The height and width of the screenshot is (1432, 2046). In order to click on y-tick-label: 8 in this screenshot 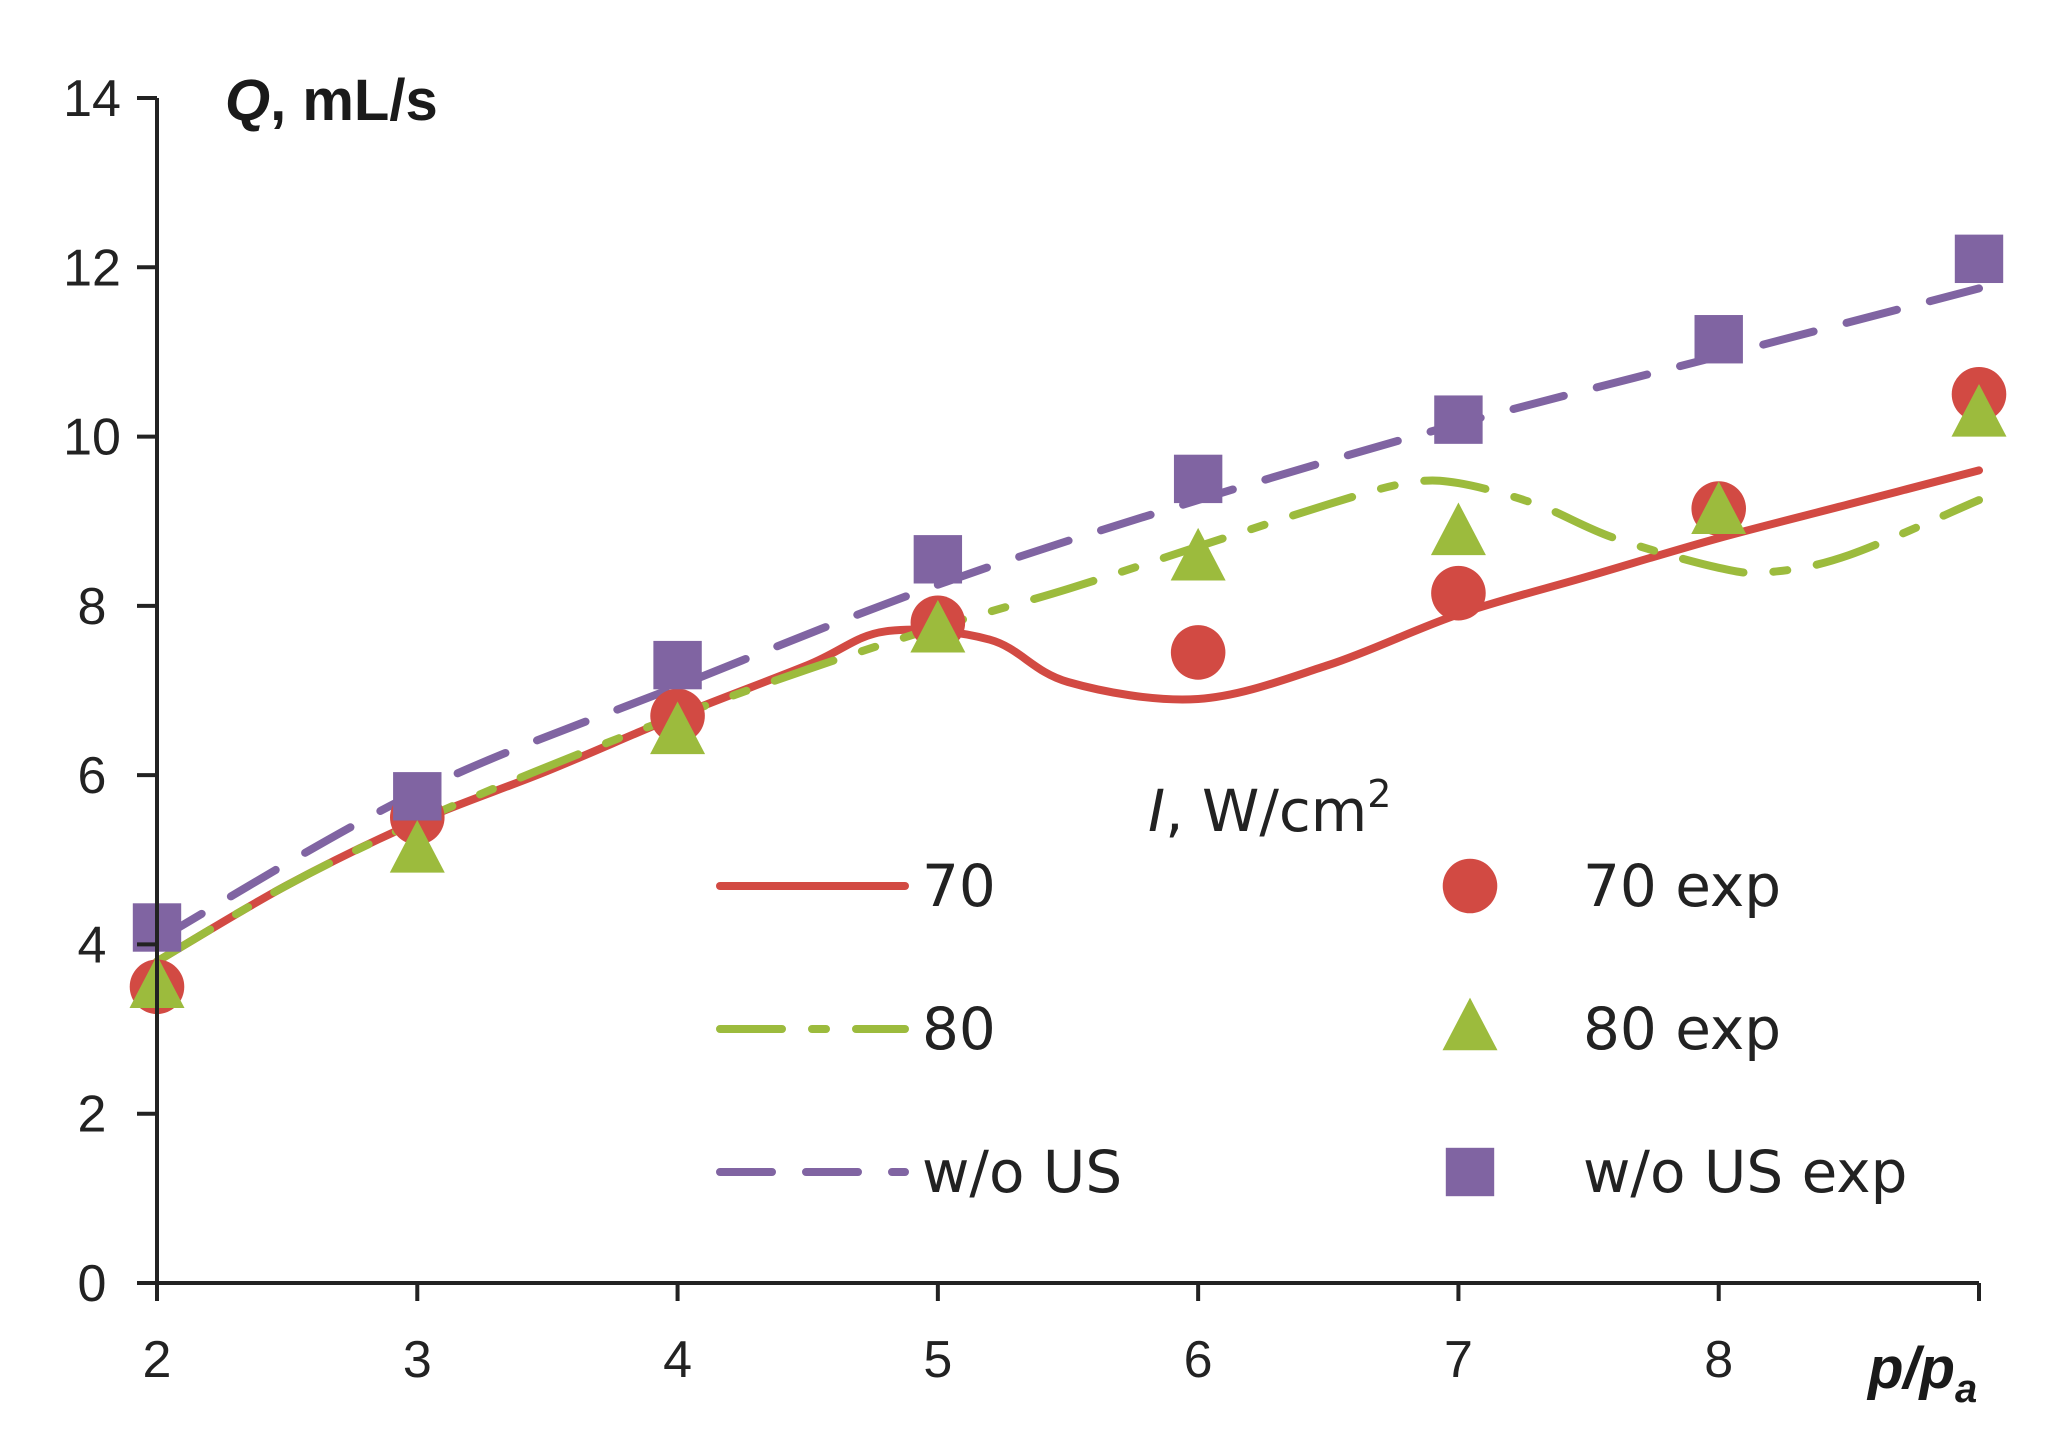, I will do `click(92, 607)`.